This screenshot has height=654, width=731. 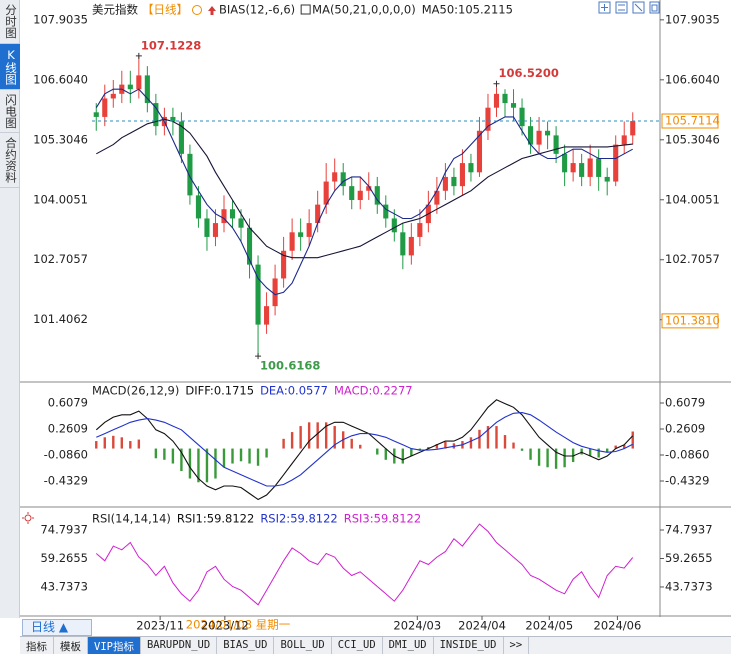 What do you see at coordinates (28, 518) in the screenshot?
I see `rsi-icon` at bounding box center [28, 518].